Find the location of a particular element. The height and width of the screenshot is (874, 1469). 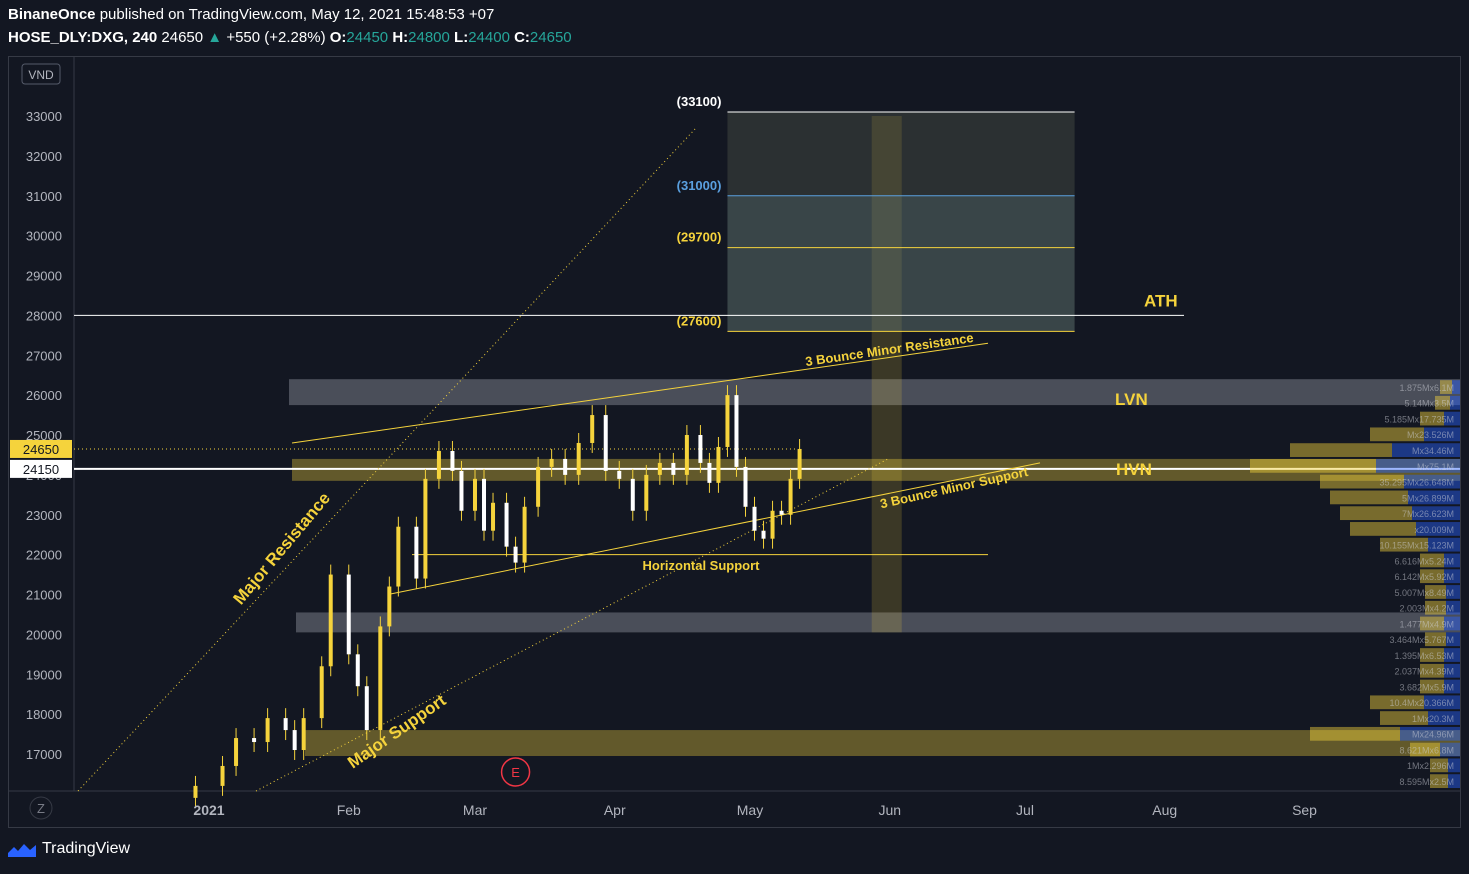

volume-label: Mx75.1M is located at coordinates (1435, 467).